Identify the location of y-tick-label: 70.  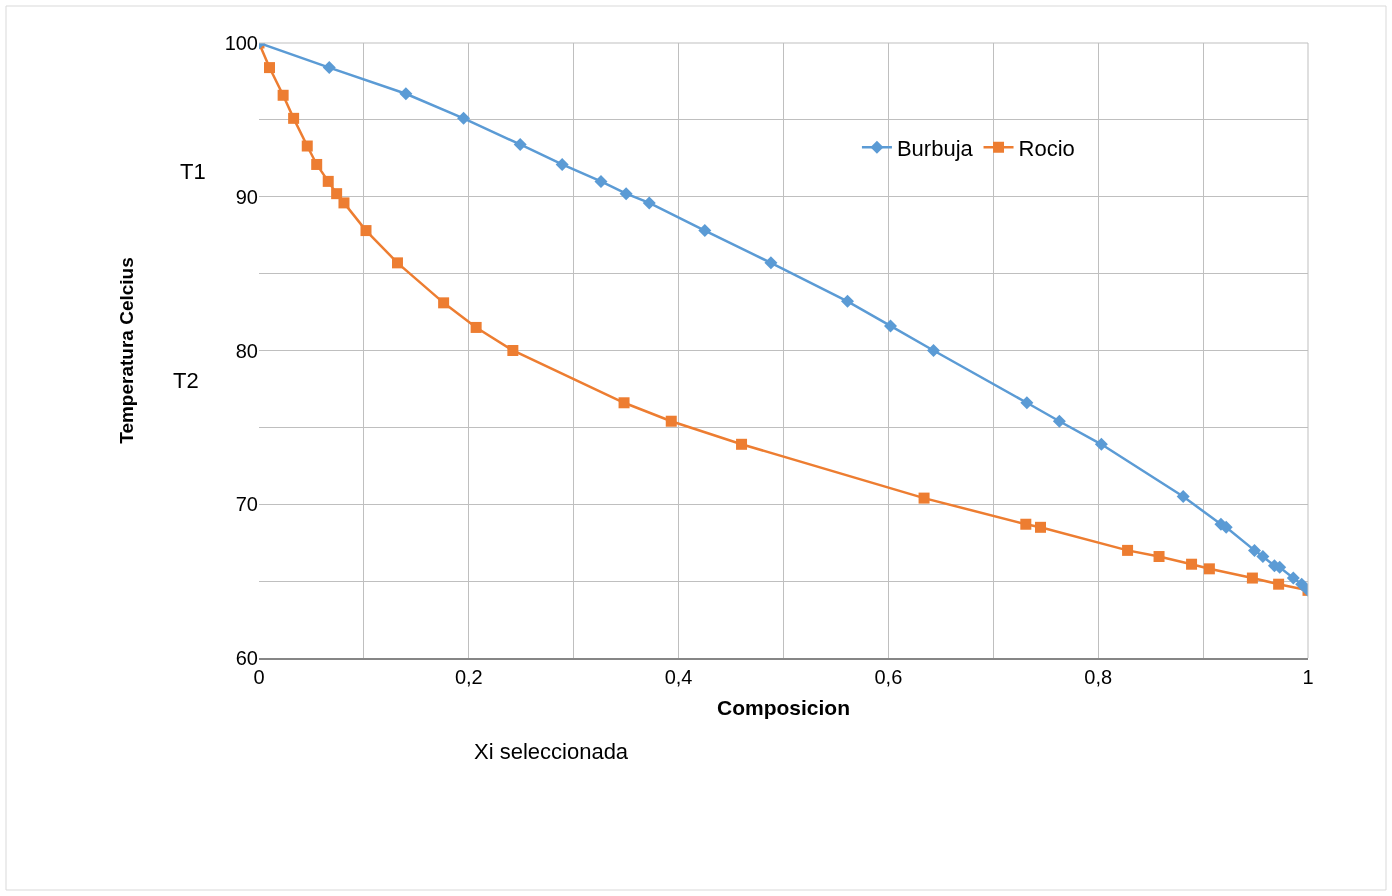
(246, 504).